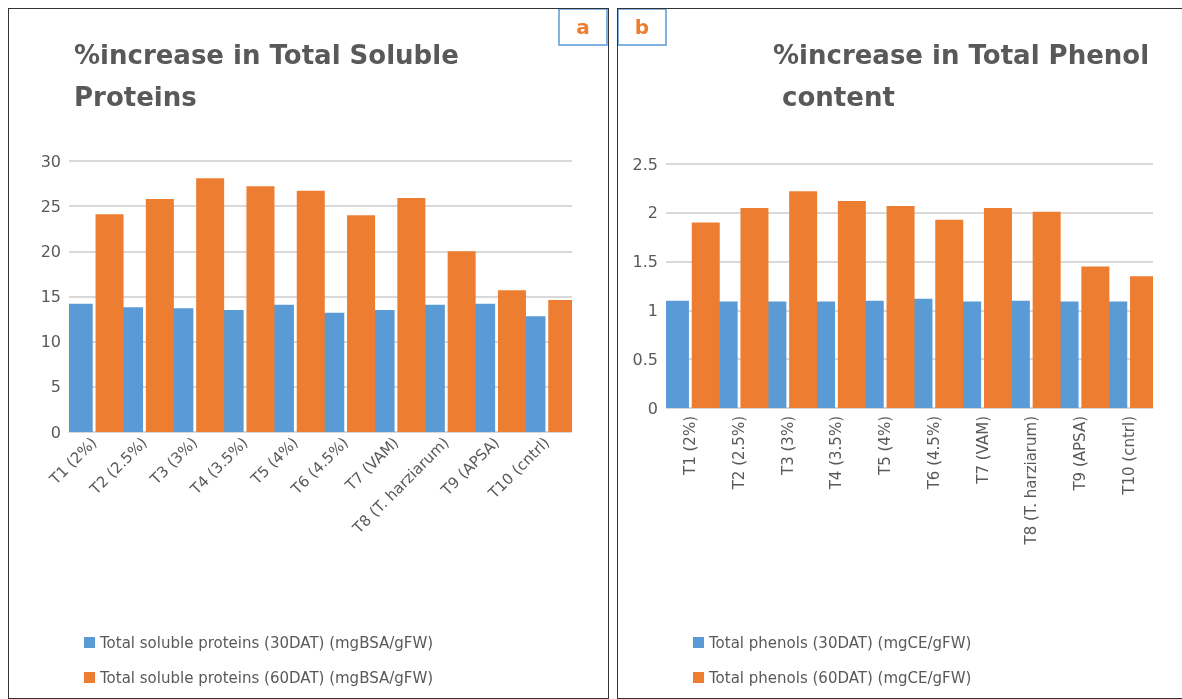  What do you see at coordinates (50, 296) in the screenshot?
I see `y-tick-label: 15` at bounding box center [50, 296].